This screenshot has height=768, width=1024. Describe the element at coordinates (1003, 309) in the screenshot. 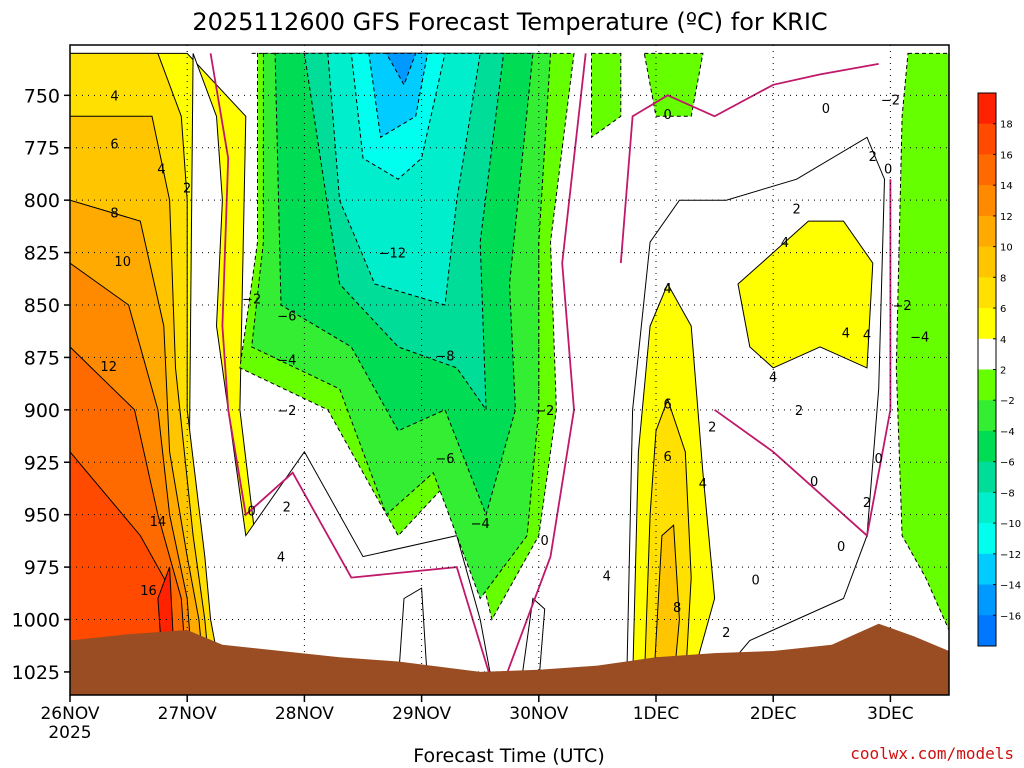

I see `colorbar-label-6: 6` at that location.